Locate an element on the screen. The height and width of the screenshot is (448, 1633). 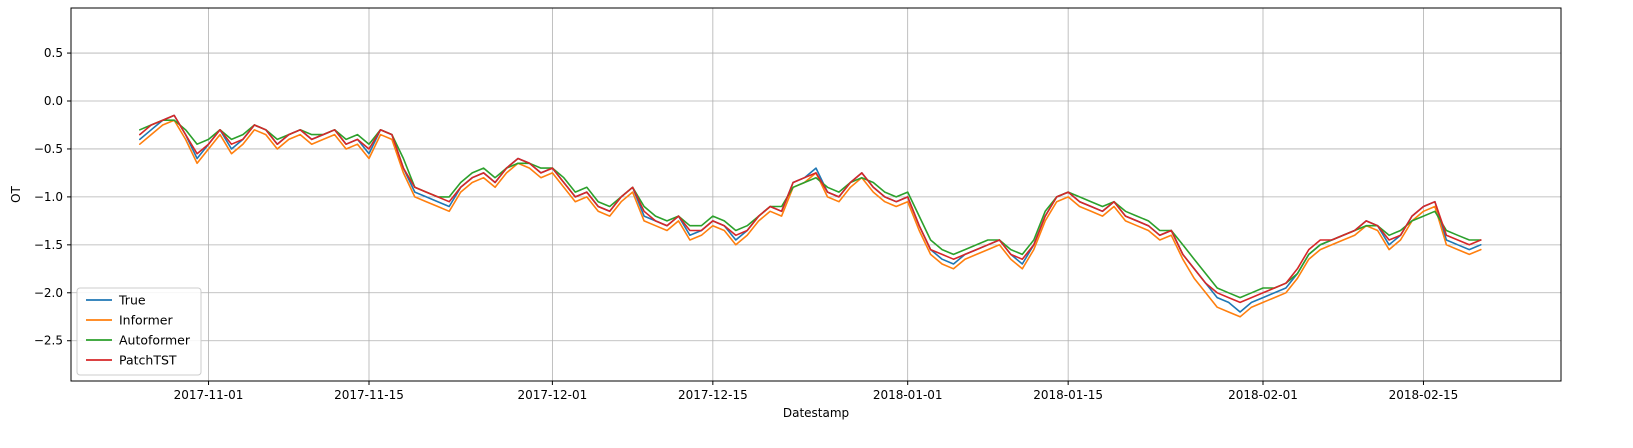
y-axis-label: OT is located at coordinates (16, 193).